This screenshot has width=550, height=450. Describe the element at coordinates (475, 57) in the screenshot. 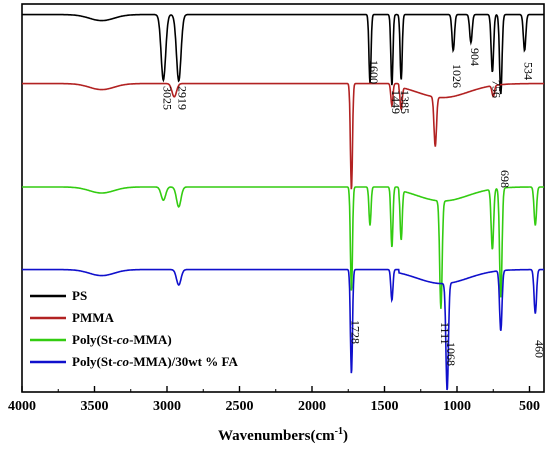

I see `peak-label: 904` at that location.